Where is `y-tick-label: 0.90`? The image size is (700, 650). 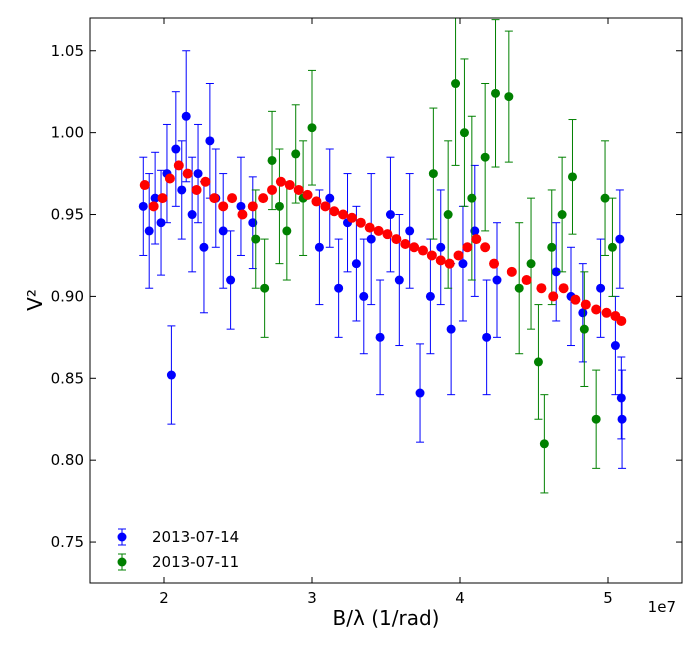 y-tick-label: 0.90 is located at coordinates (67, 296).